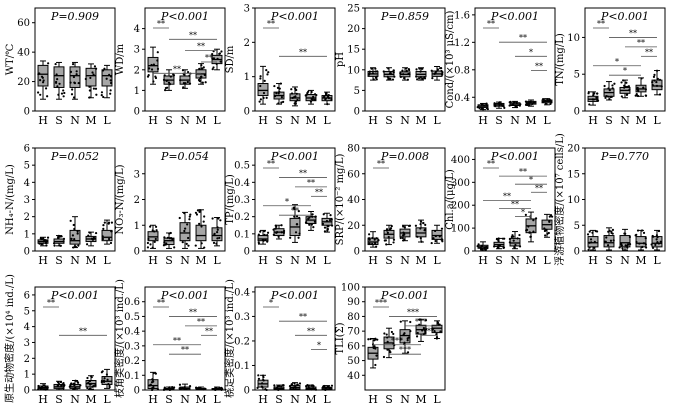  I want to click on y-tick-label: 3, so click(27, 200).